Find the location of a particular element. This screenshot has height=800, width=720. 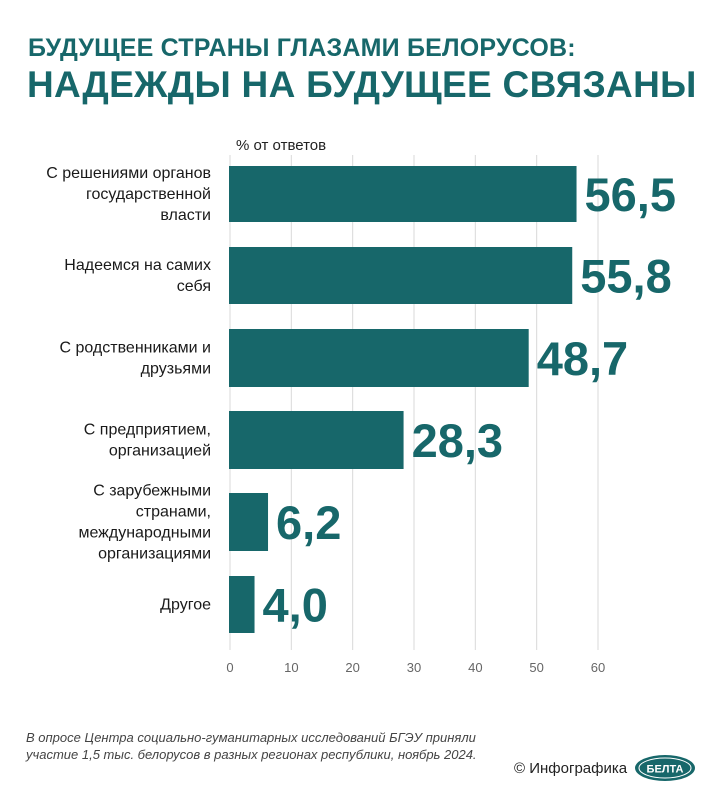

value-label-1: 55,8 is located at coordinates (625, 276).